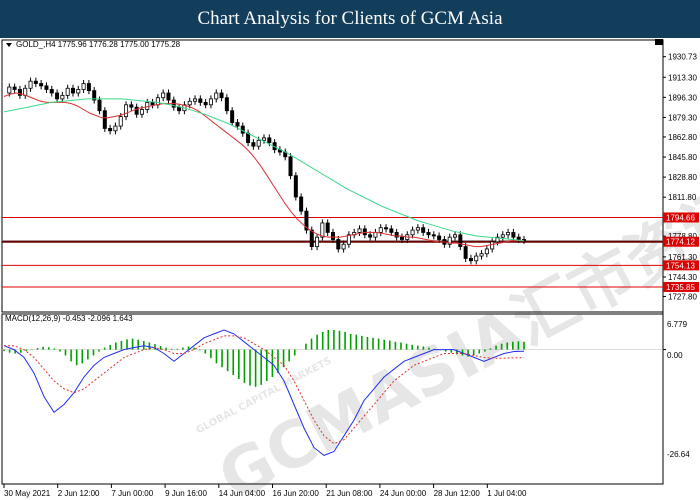 Image resolution: width=700 pixels, height=500 pixels. I want to click on level-price-label: 1754.13, so click(680, 265).